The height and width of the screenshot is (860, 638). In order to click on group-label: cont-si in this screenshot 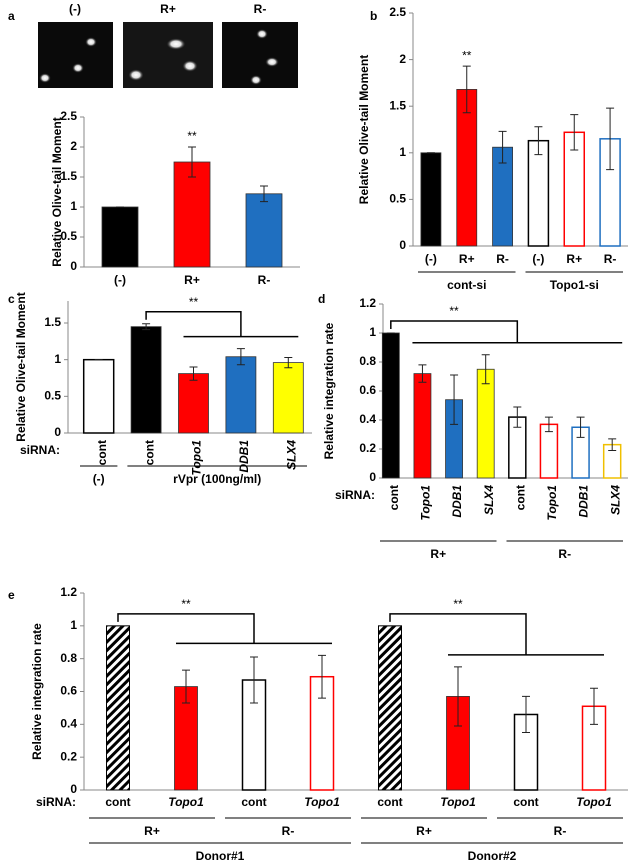, I will do `click(466, 285)`.